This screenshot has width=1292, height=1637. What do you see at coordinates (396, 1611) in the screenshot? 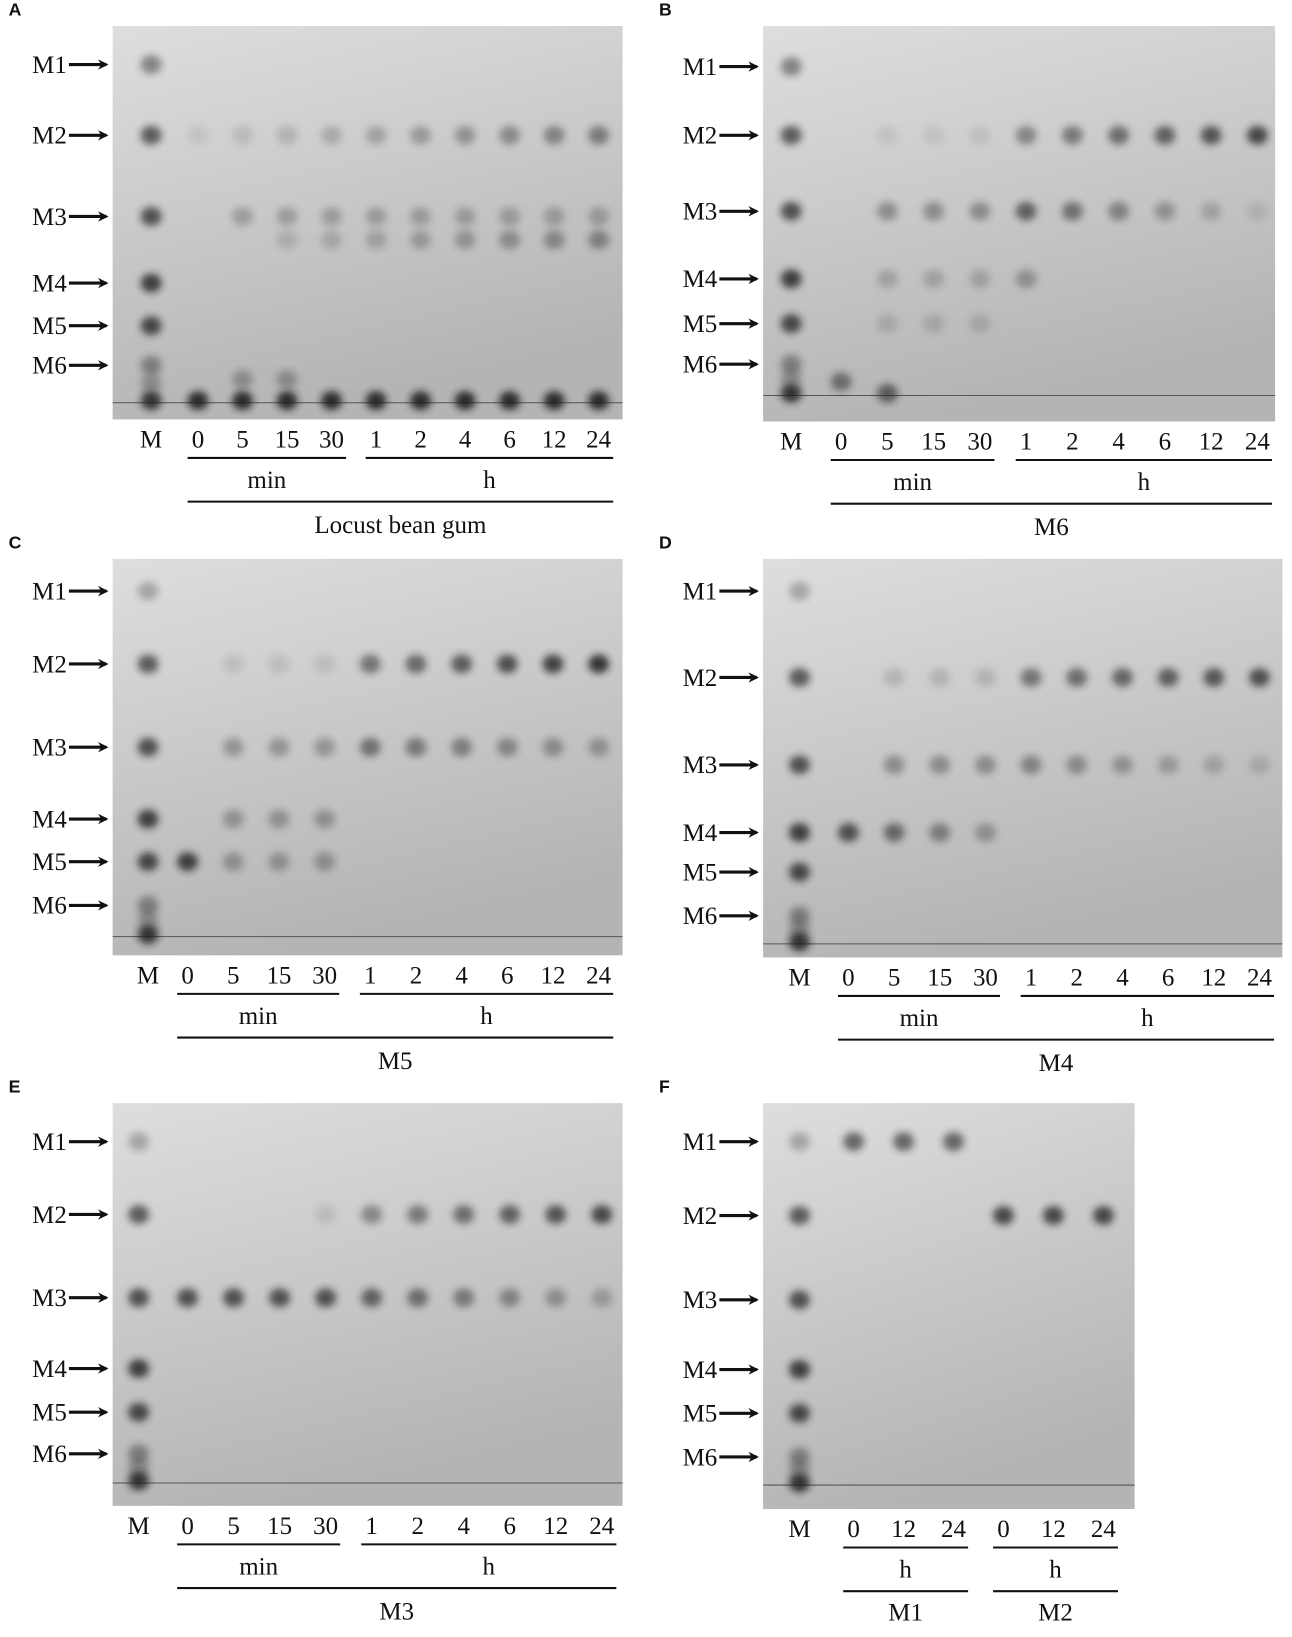
I see `caption: M3` at bounding box center [396, 1611].